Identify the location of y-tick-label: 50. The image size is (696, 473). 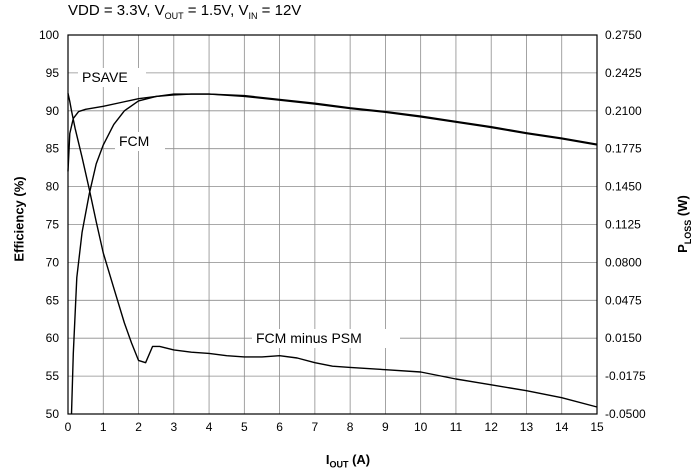
(53, 414).